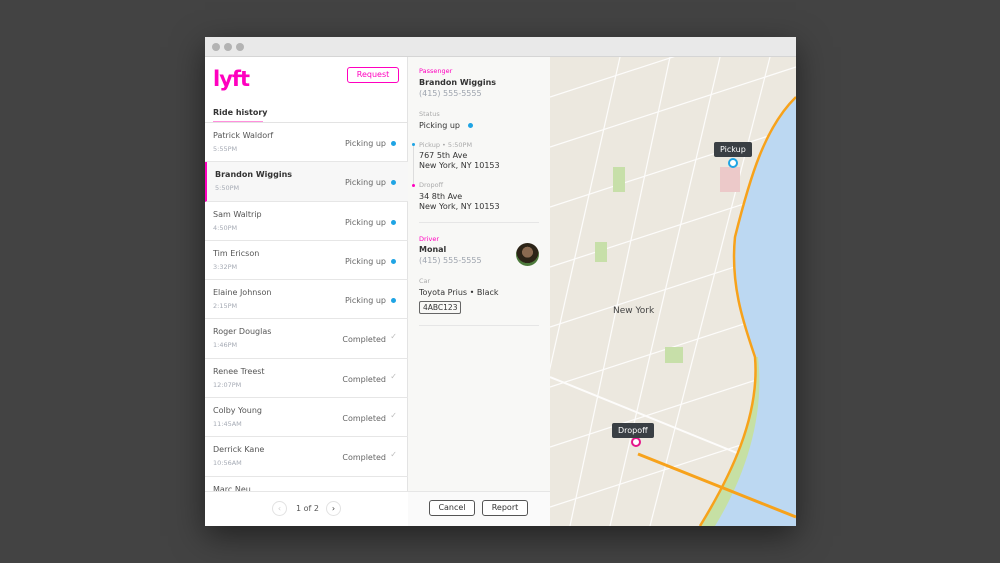 The width and height of the screenshot is (1000, 563). I want to click on rider-name: Roger Douglas, so click(242, 332).